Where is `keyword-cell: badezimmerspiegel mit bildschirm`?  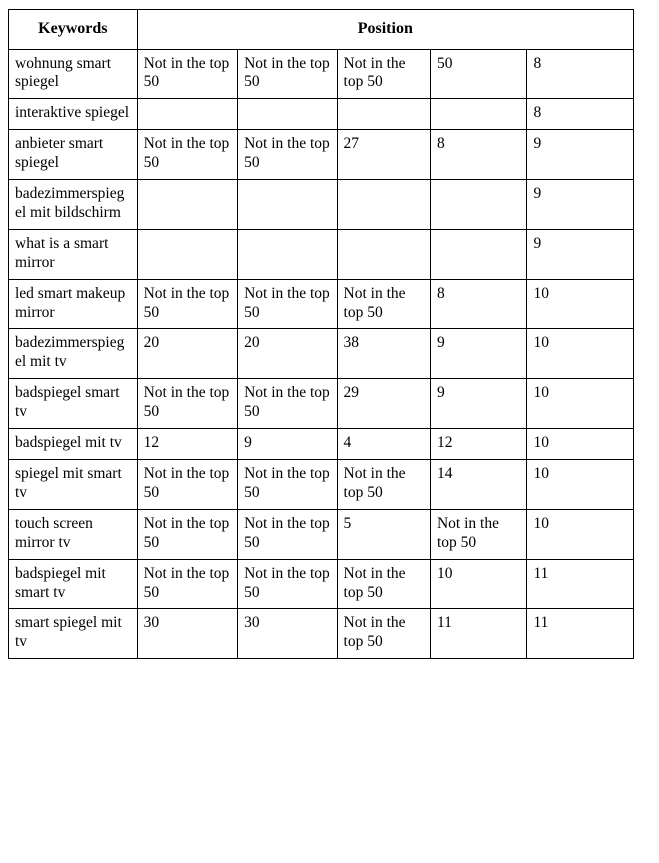 keyword-cell: badezimmerspiegel mit bildschirm is located at coordinates (73, 204).